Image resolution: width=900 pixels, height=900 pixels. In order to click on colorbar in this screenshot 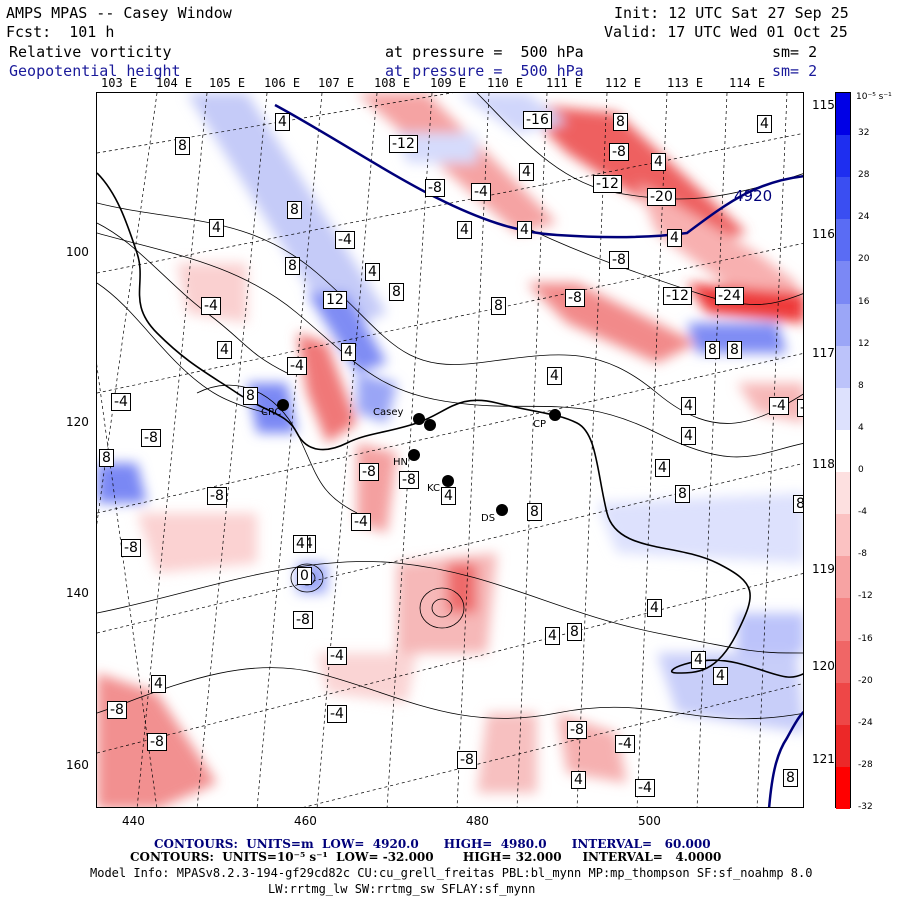, I will do `click(843, 451)`.